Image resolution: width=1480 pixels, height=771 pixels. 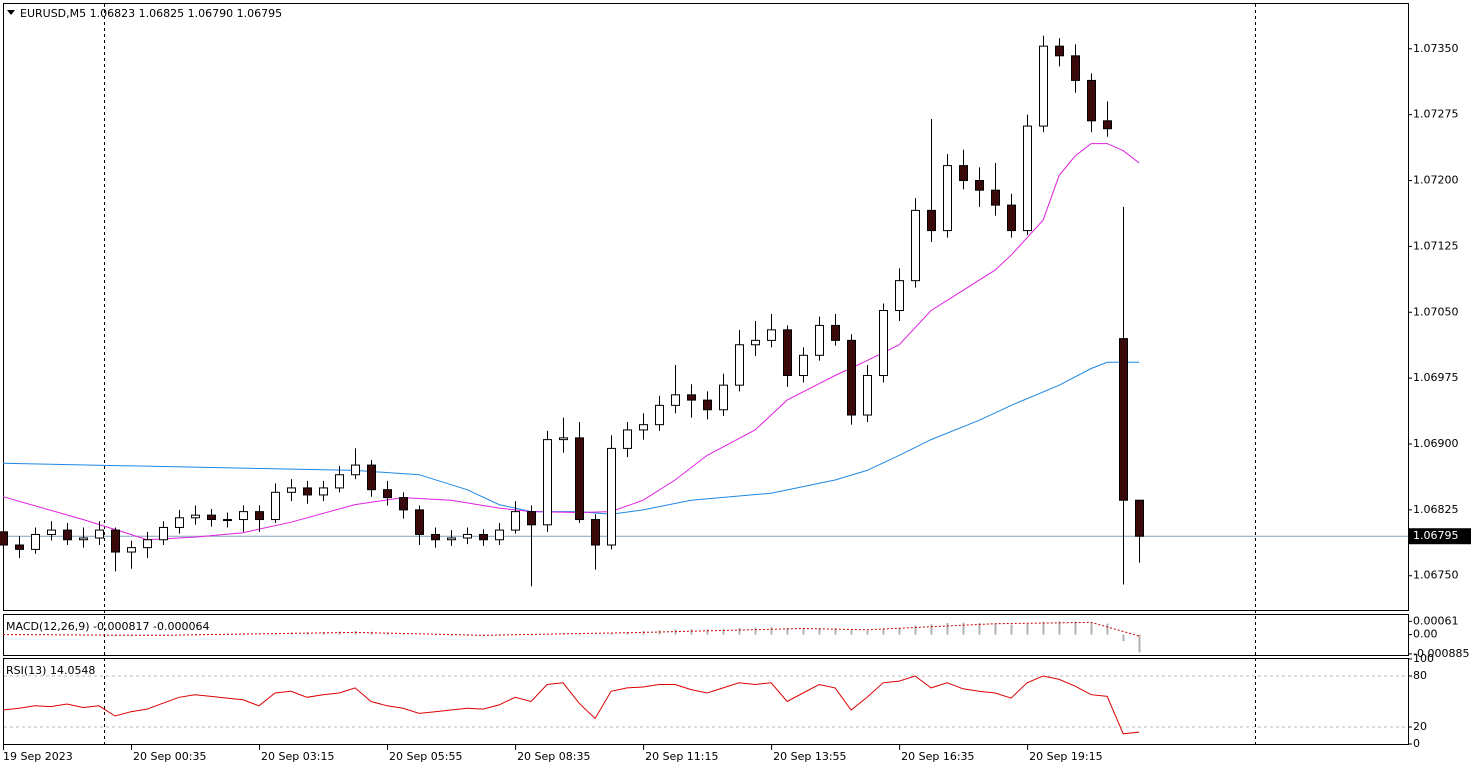 I want to click on rsi-line, so click(x=571, y=705).